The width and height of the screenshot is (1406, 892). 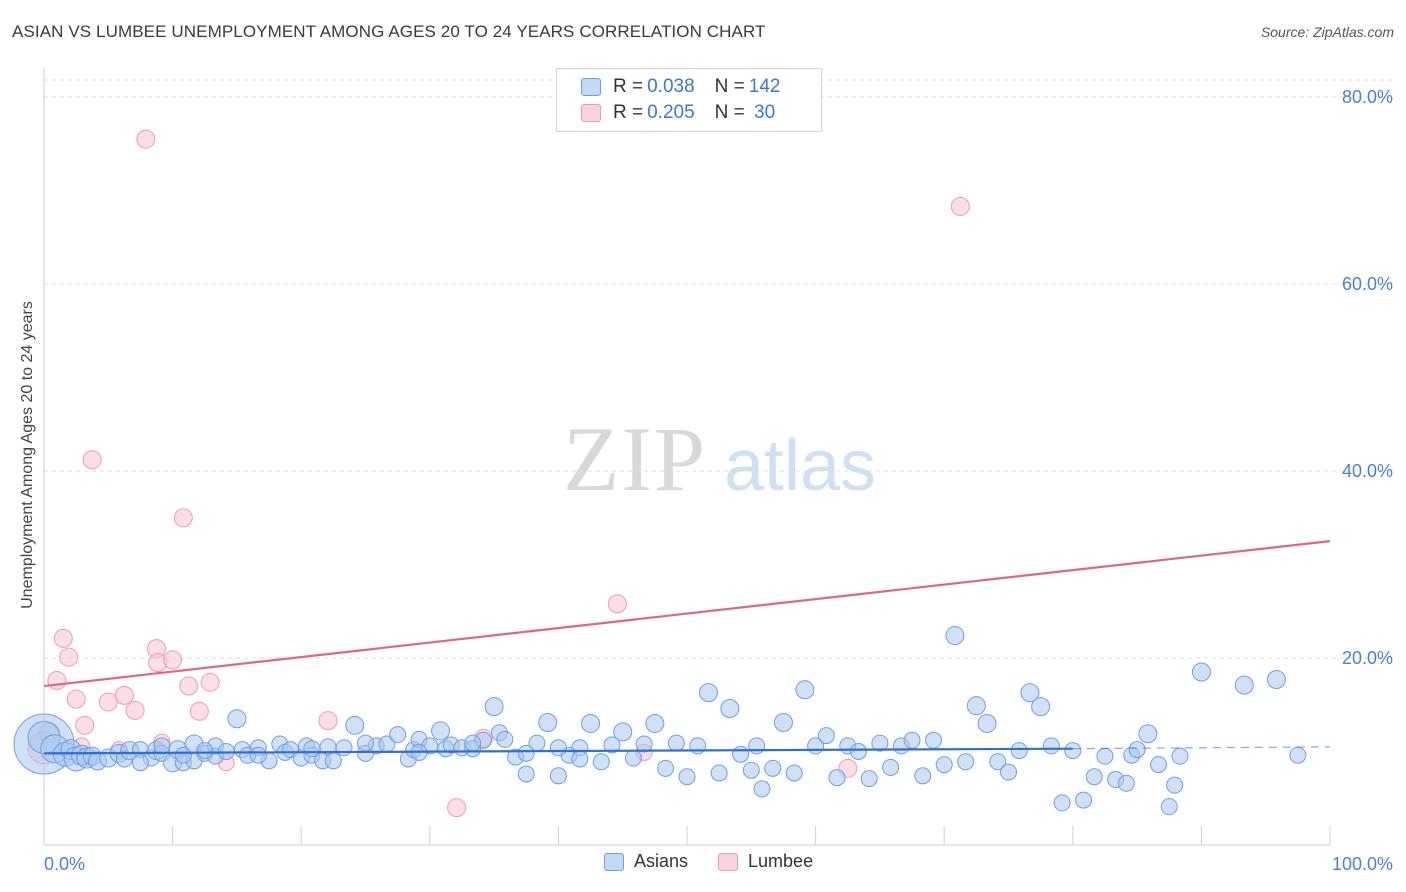 What do you see at coordinates (678, 113) in the screenshot?
I see `legend-row-lumbee: R = 0.205 N = 30` at bounding box center [678, 113].